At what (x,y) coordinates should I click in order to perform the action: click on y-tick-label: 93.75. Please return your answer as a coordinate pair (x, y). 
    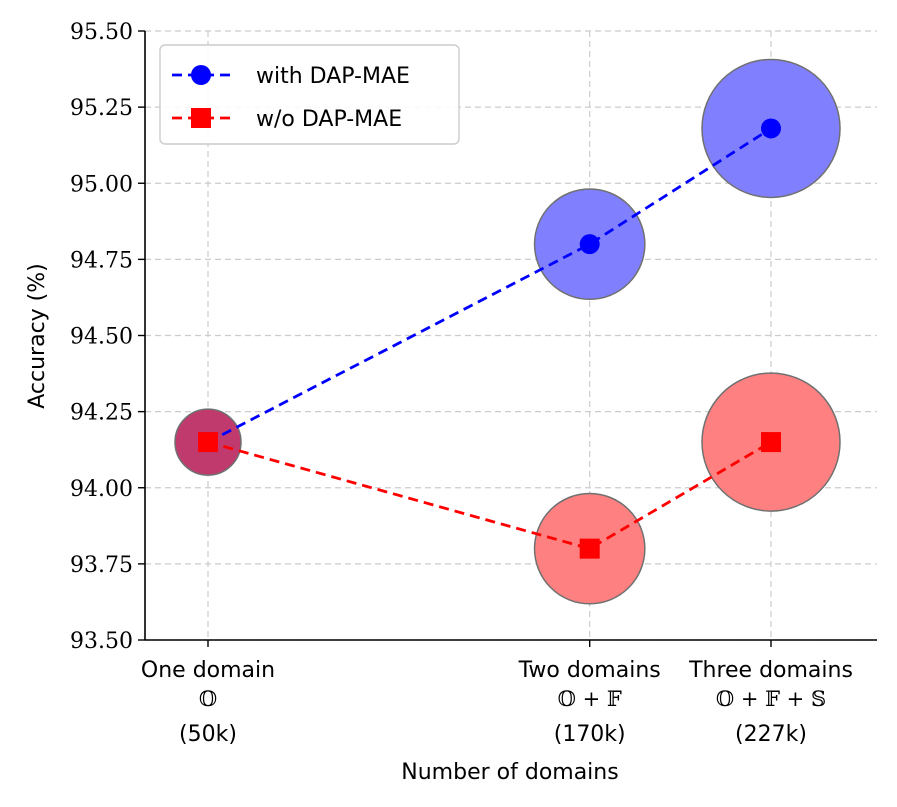
    Looking at the image, I should click on (101, 565).